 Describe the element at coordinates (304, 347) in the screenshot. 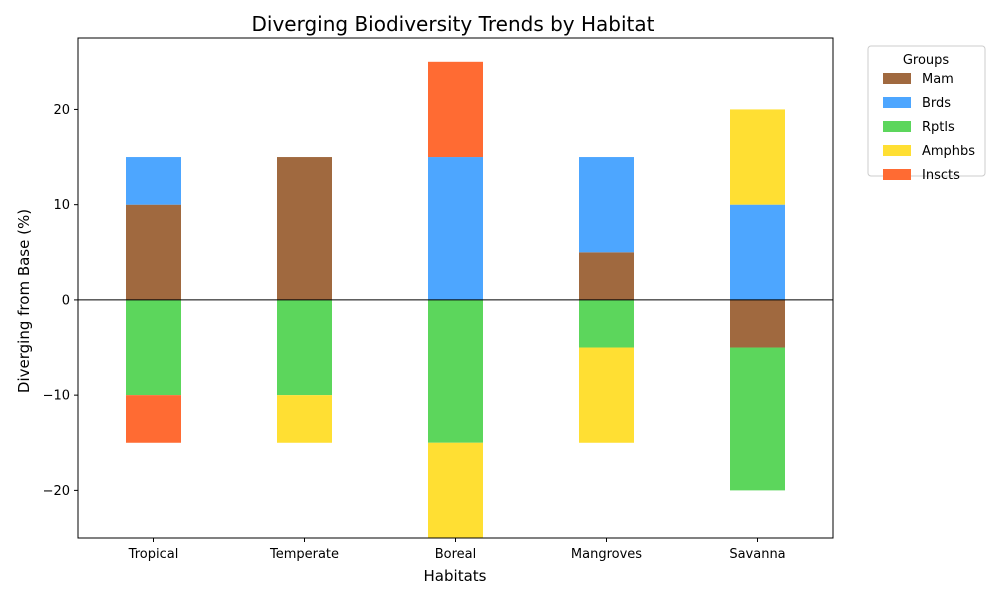

I see `bar-rptls-temperate` at that location.